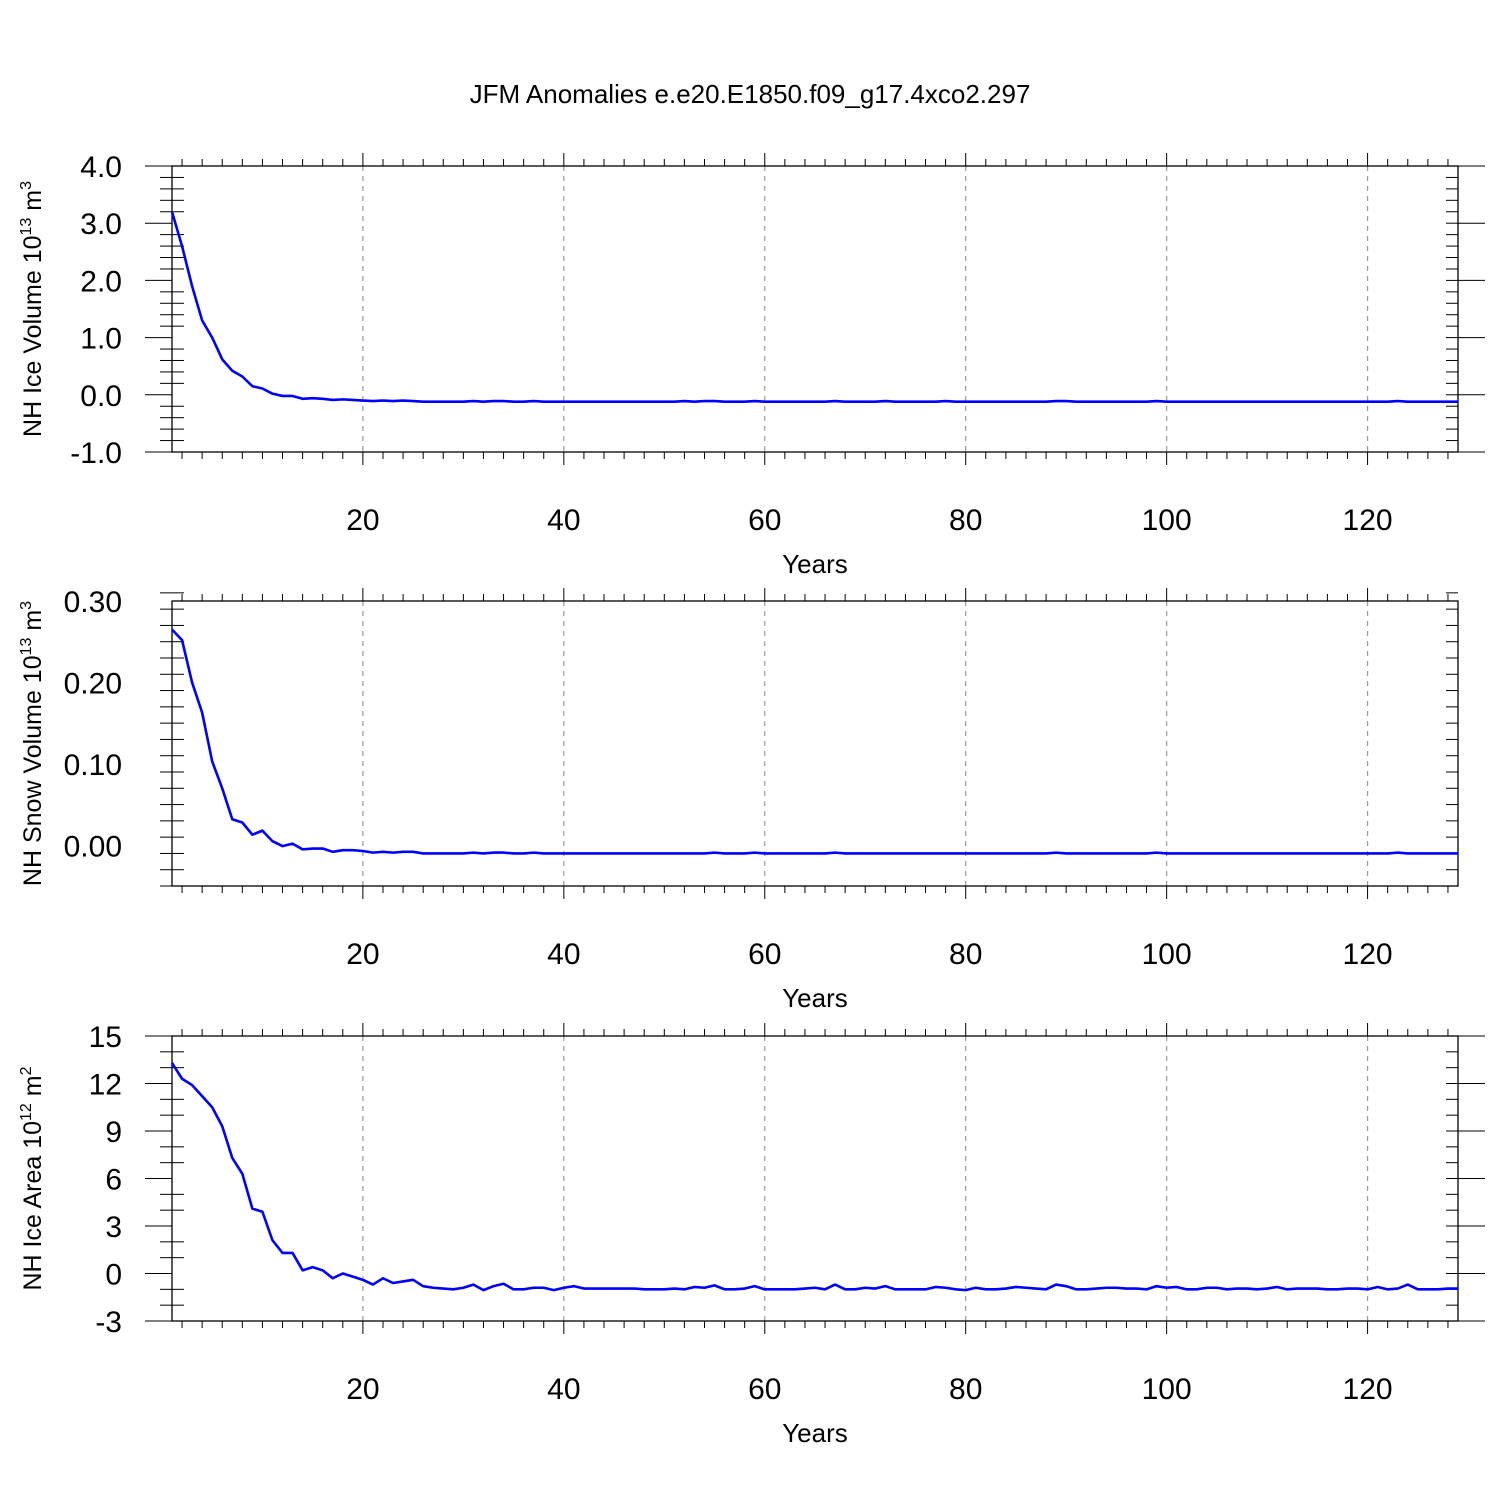  I want to click on y-tick-label: 0.20, so click(93, 683).